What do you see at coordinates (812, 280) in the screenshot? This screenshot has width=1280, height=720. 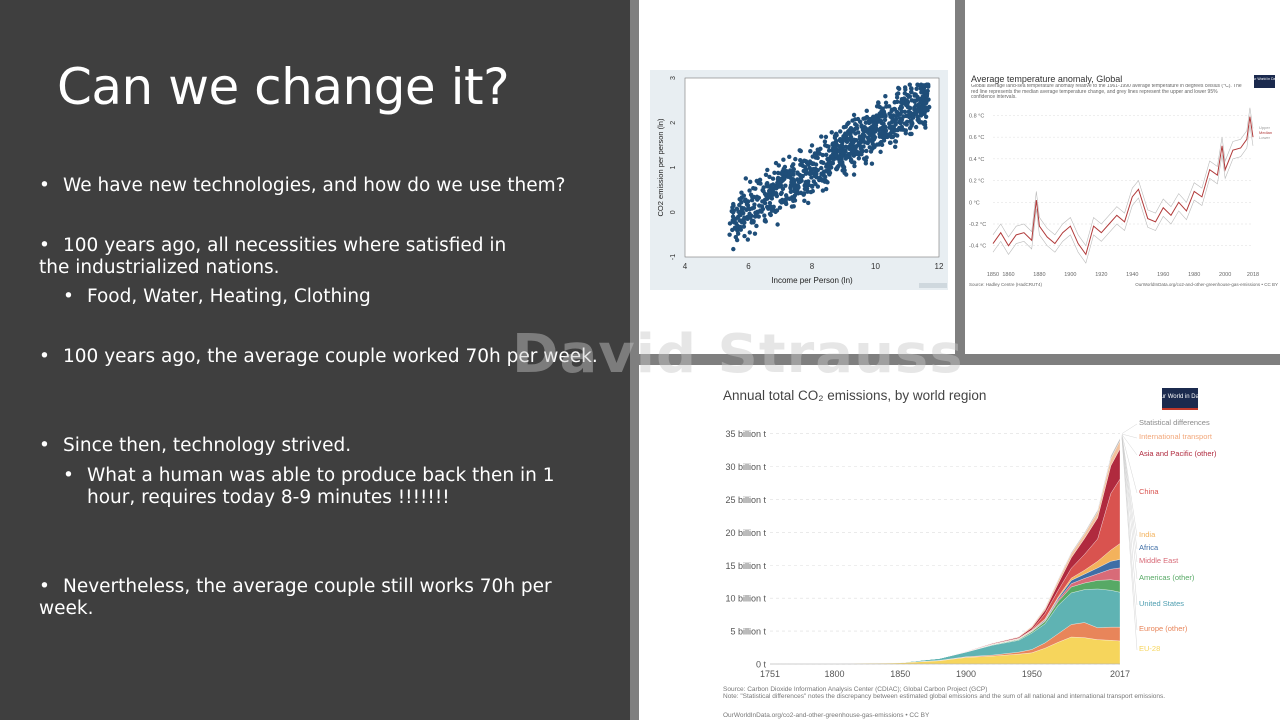 I see `x-axis-label: Income per Person (ln)` at bounding box center [812, 280].